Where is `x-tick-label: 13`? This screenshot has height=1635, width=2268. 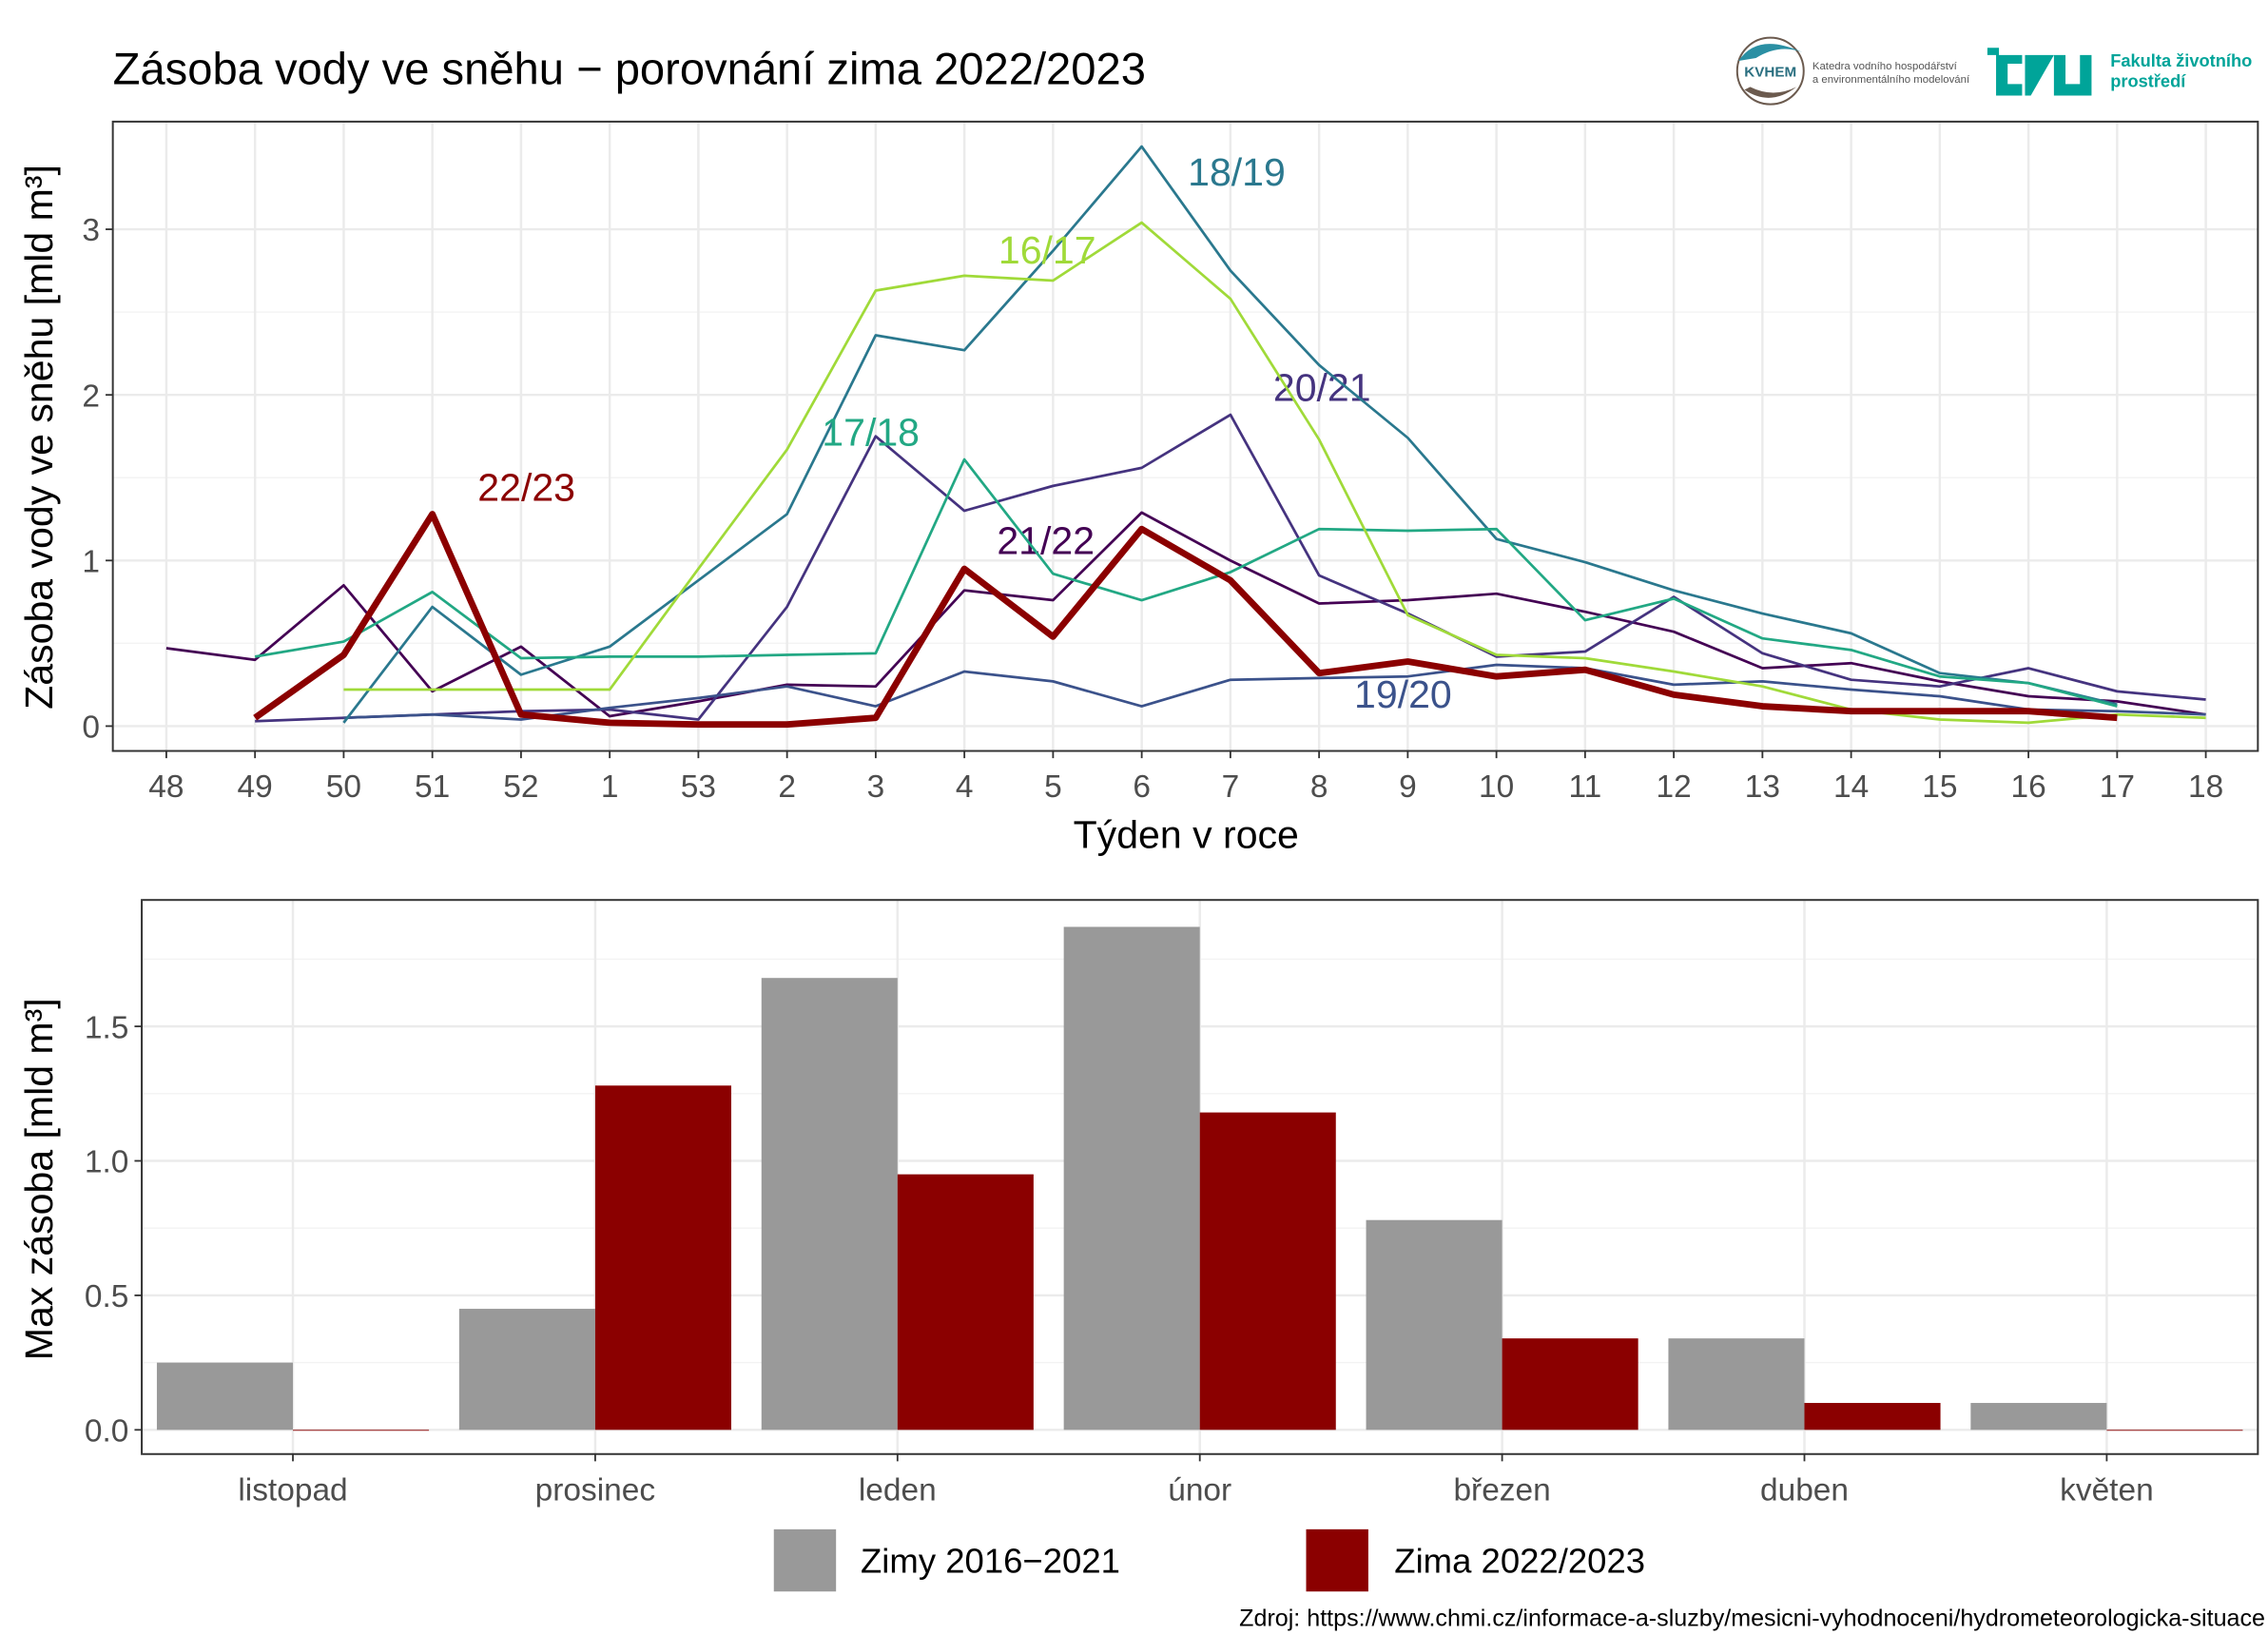 x-tick-label: 13 is located at coordinates (1762, 787).